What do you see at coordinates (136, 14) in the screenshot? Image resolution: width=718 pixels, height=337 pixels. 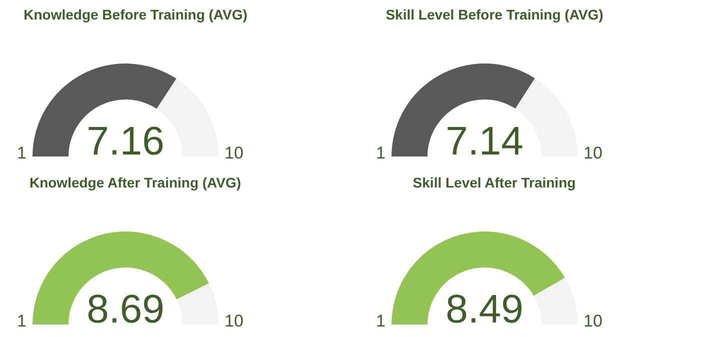 I see `chart-title: Knowledge Before Training (AVG)` at bounding box center [136, 14].